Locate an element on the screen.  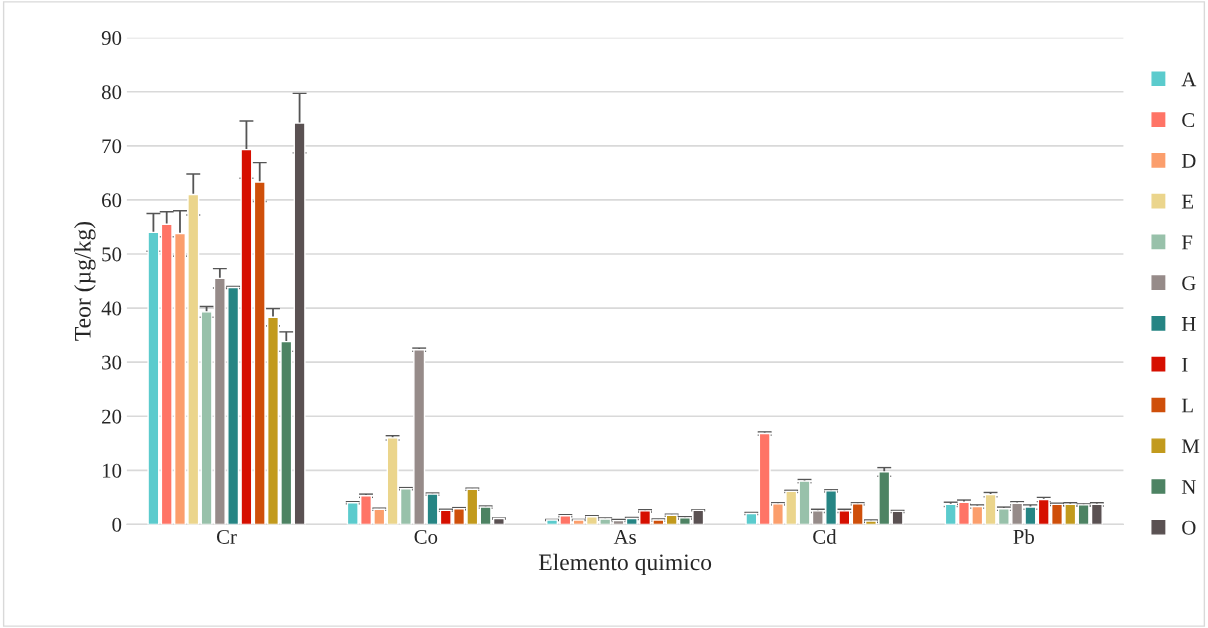
x-tick-label: Pb is located at coordinates (1023, 536).